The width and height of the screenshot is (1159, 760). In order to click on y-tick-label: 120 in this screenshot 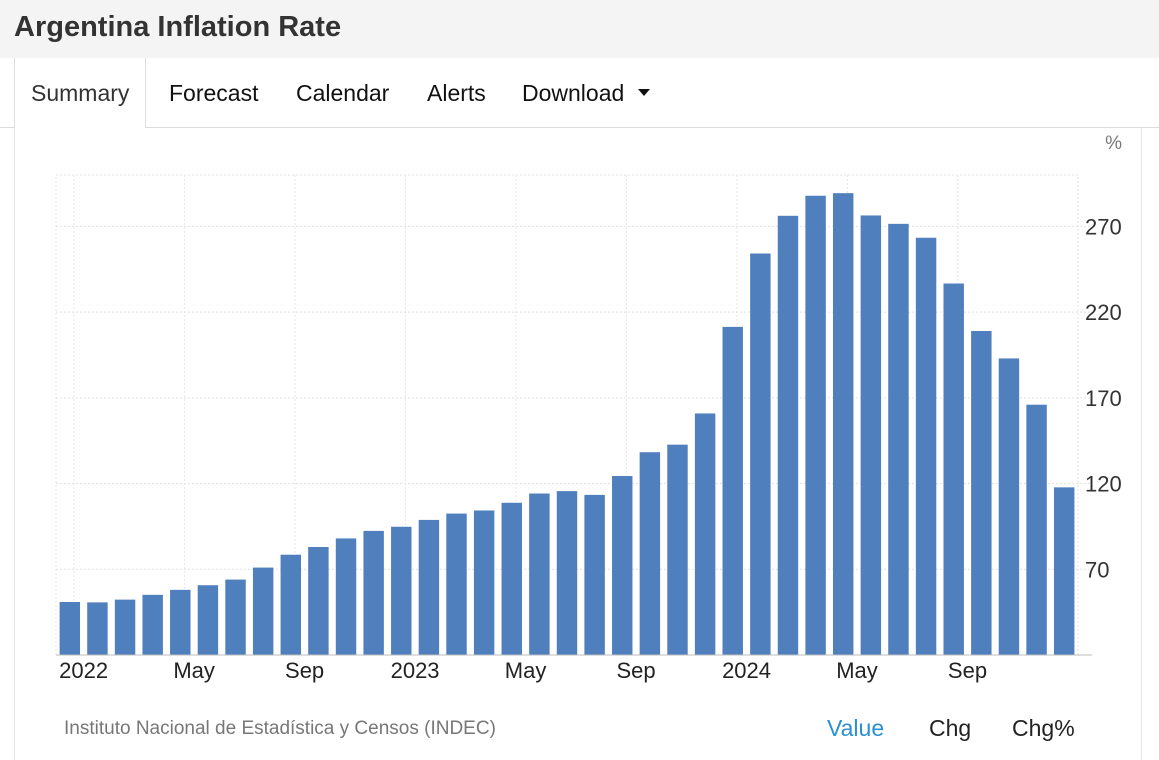, I will do `click(1103, 484)`.